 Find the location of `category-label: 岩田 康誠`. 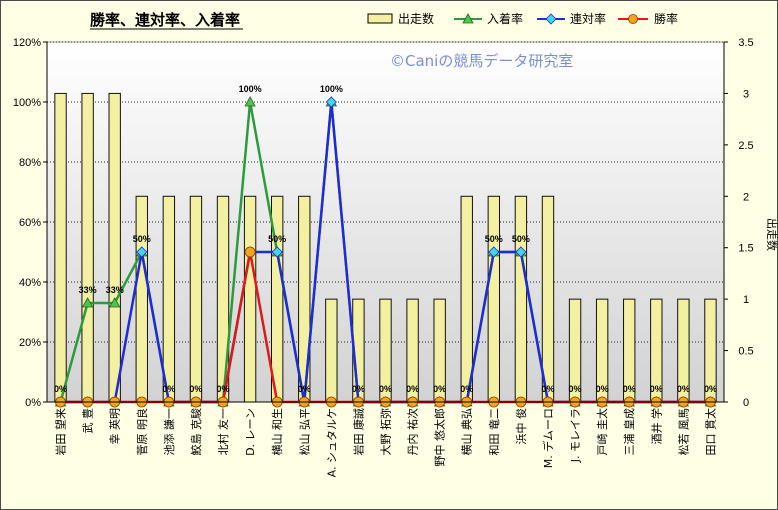

category-label: 岩田 康誠 is located at coordinates (358, 432).